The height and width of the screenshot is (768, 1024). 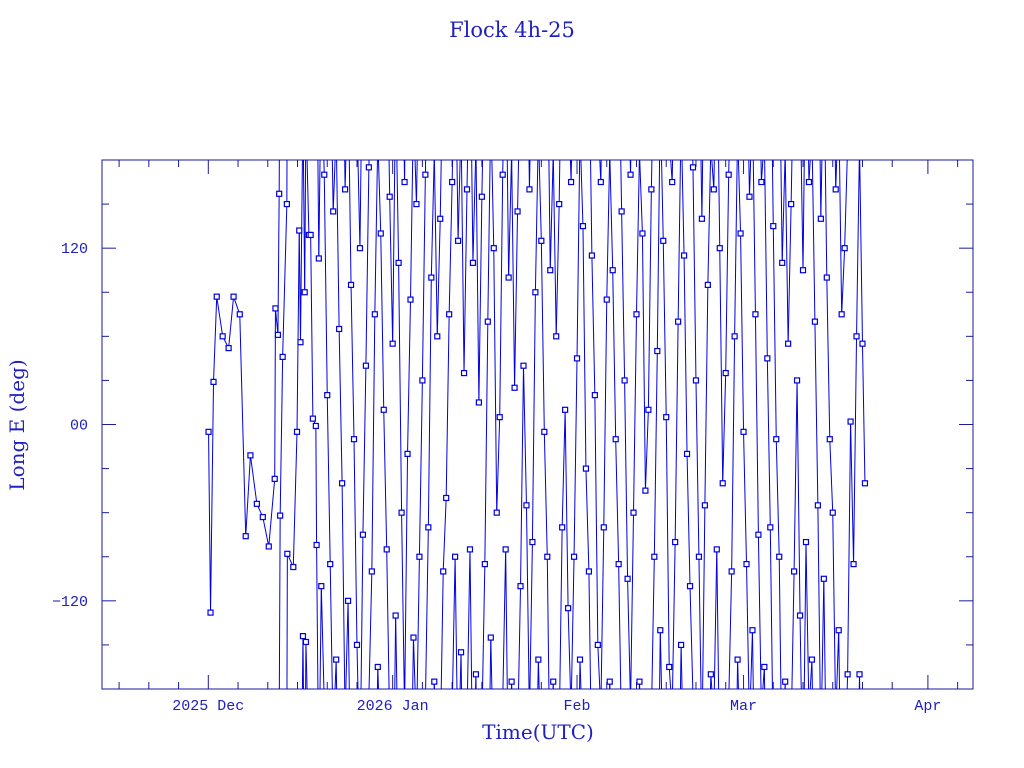 I want to click on x-axis-label: Time(UTC), so click(x=538, y=732).